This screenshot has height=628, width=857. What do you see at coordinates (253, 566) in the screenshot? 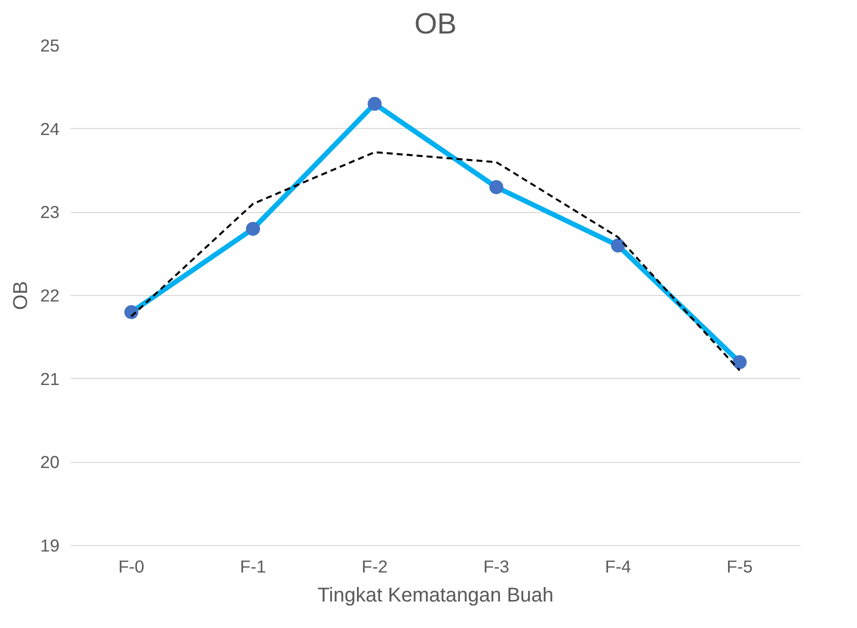
I see `x-tick-label: F-1` at bounding box center [253, 566].